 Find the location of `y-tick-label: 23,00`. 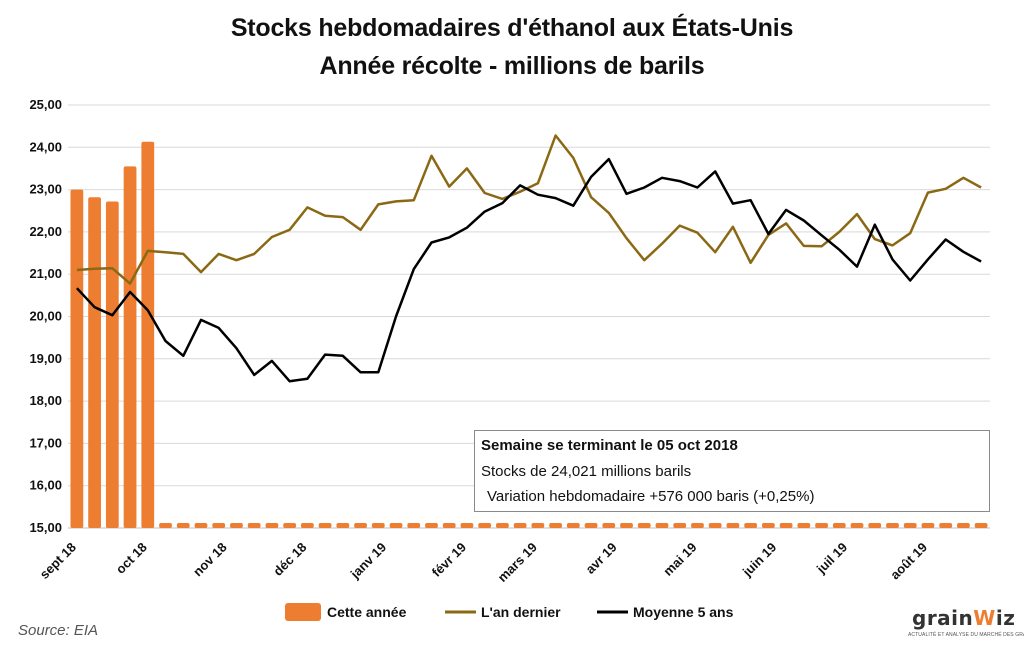

y-tick-label: 23,00 is located at coordinates (45, 189).